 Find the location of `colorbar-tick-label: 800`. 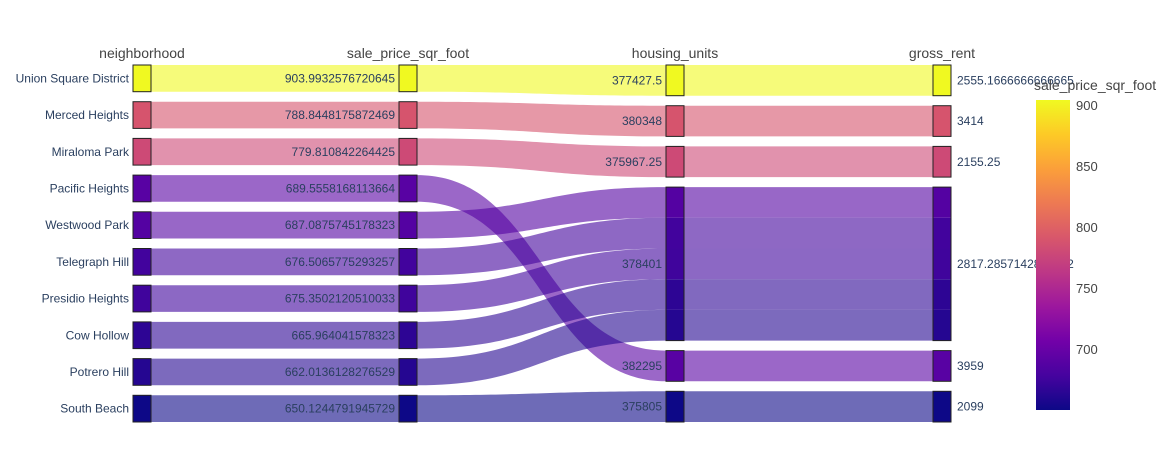

colorbar-tick-label: 800 is located at coordinates (1087, 227).